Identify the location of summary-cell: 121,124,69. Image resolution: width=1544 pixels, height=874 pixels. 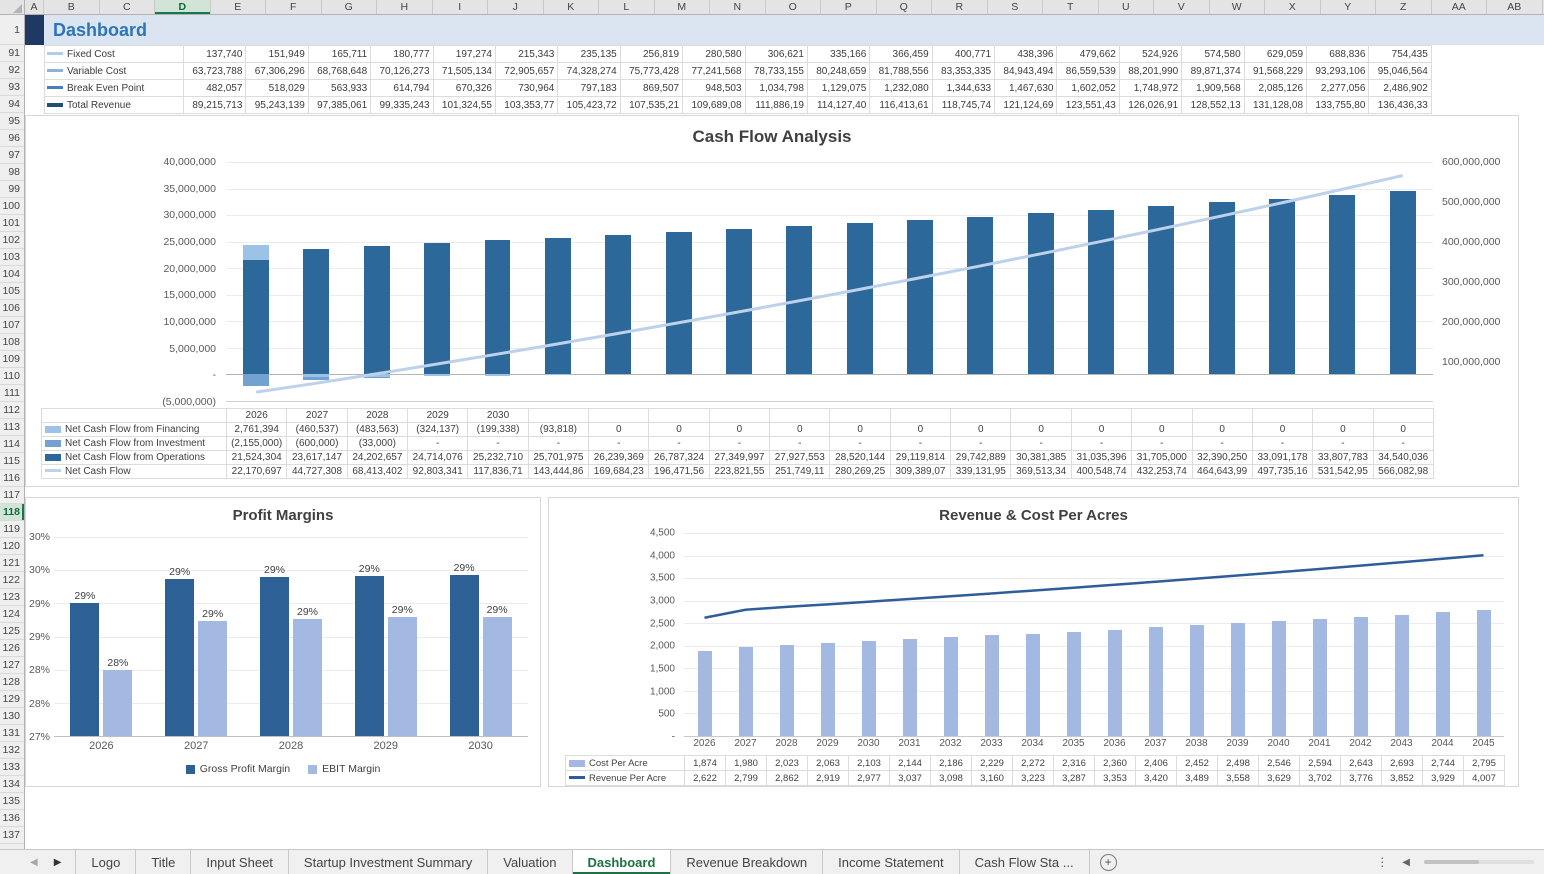
(1026, 105).